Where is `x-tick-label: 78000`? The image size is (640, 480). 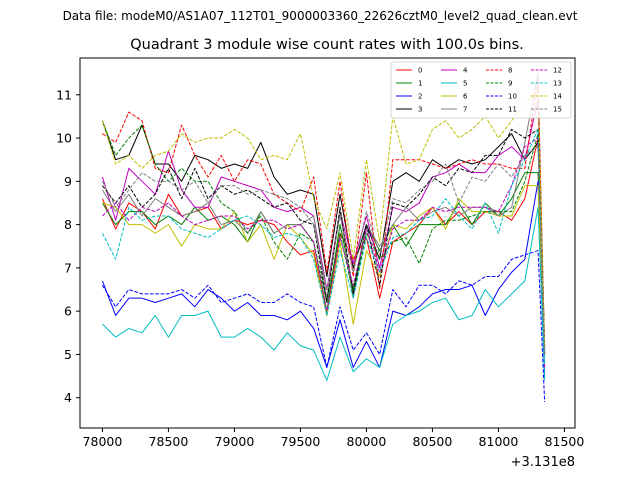
x-tick-label: 78000 is located at coordinates (103, 441).